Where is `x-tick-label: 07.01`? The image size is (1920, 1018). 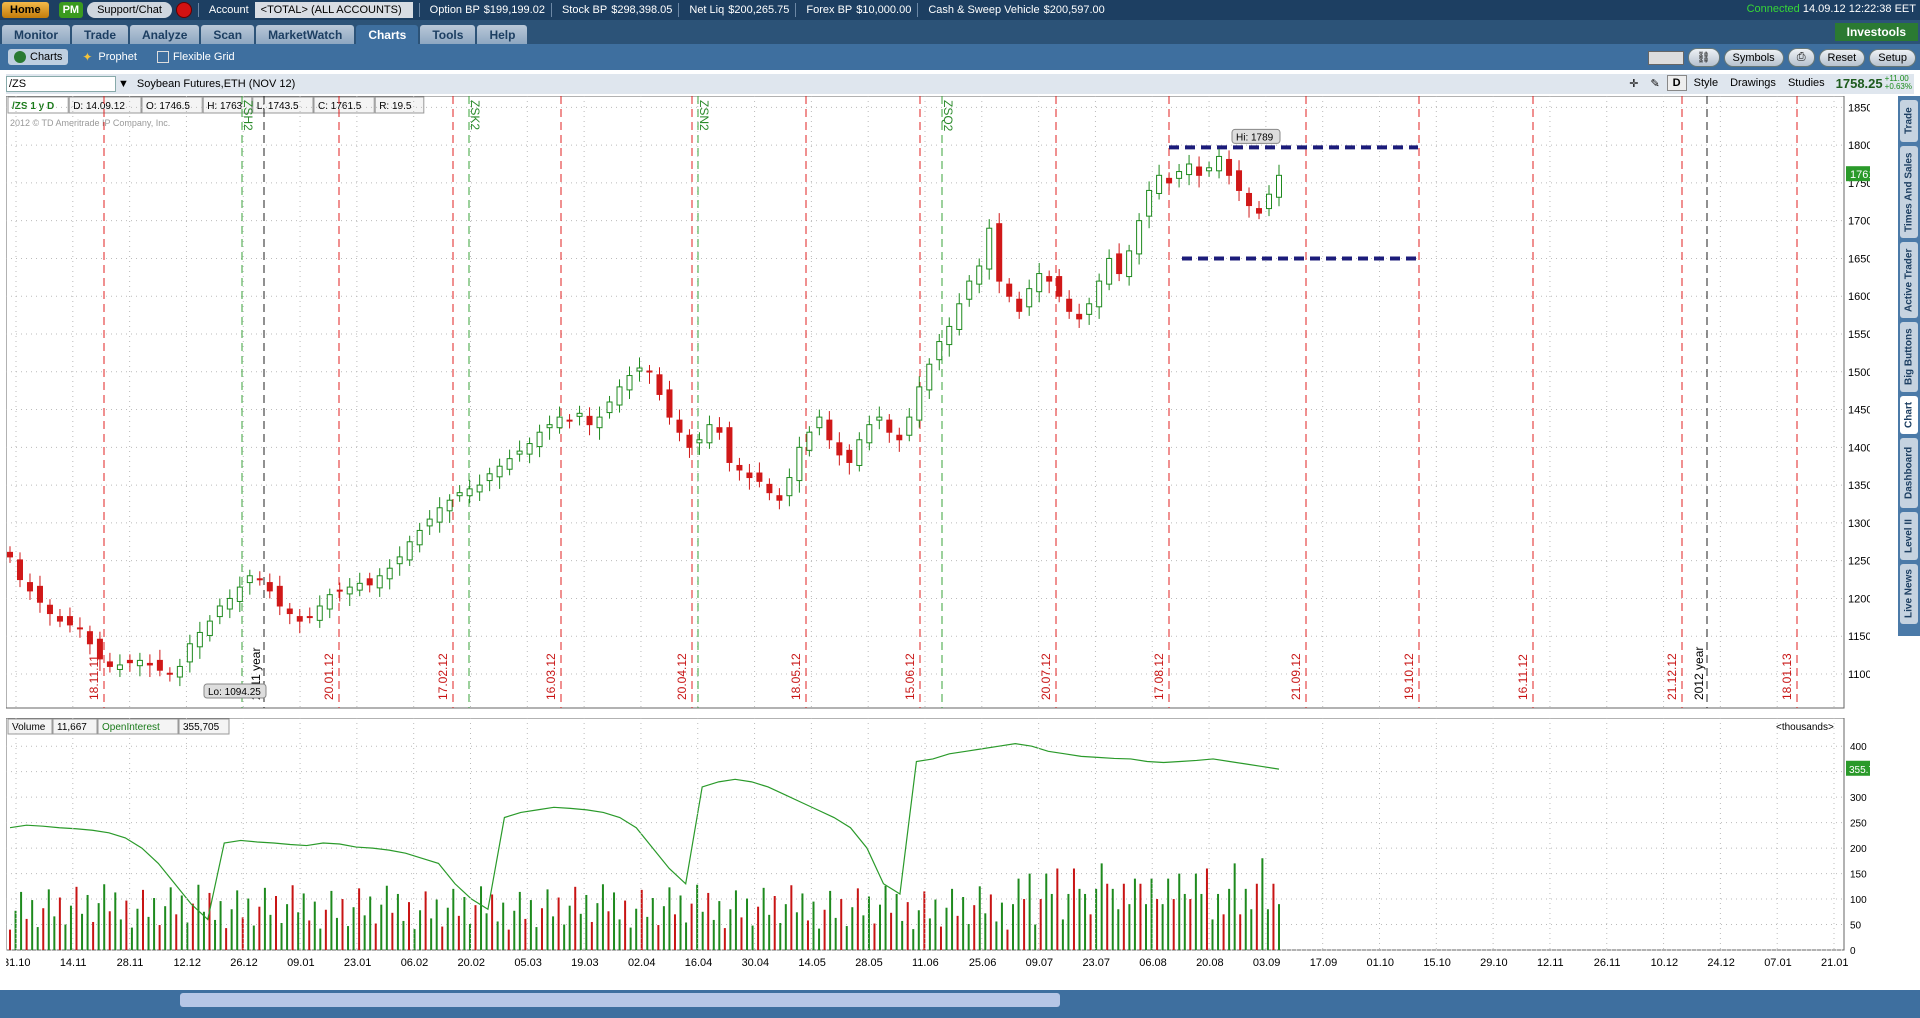 x-tick-label: 07.01 is located at coordinates (1778, 963).